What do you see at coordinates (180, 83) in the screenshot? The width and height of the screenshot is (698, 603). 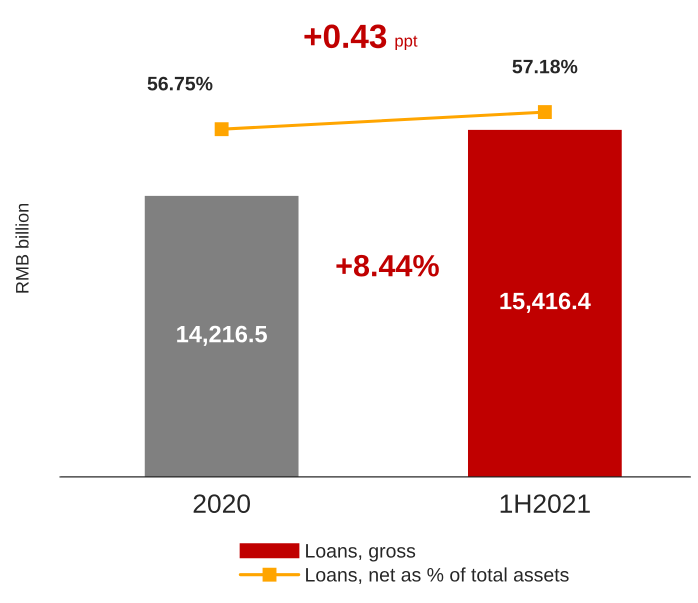 I see `data-label: 56.75%` at bounding box center [180, 83].